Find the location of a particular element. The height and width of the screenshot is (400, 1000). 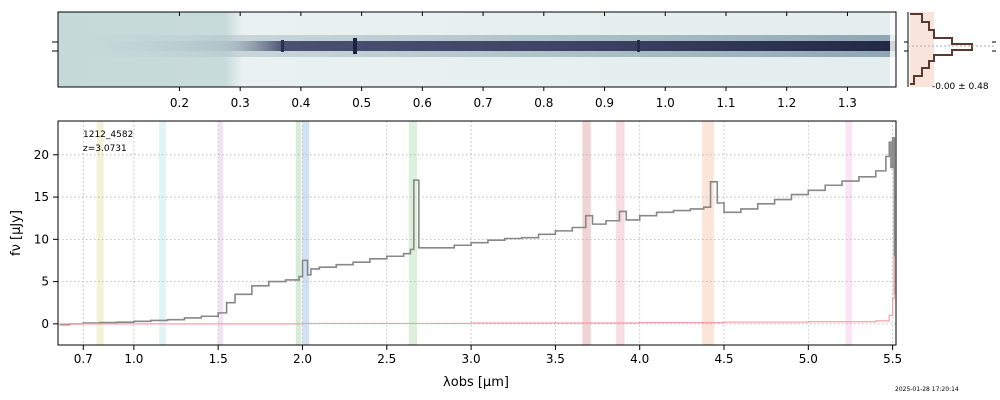

y-tick-label: 20 is located at coordinates (41, 155).